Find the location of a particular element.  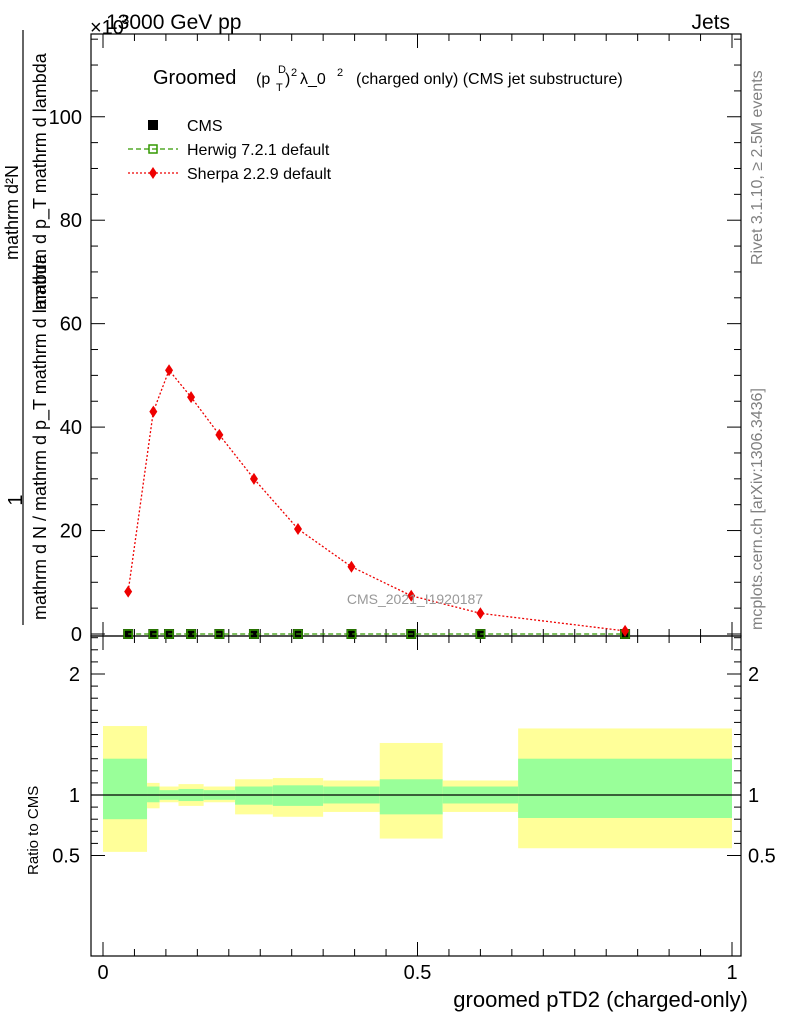

x-tick-label: 1 is located at coordinates (731, 973).